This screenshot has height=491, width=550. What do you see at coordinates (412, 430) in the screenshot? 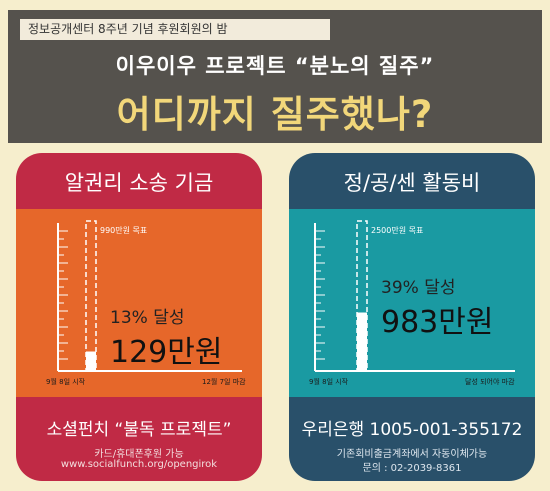
I see `card-footer: 우리은행 1005-001-355172` at bounding box center [412, 430].